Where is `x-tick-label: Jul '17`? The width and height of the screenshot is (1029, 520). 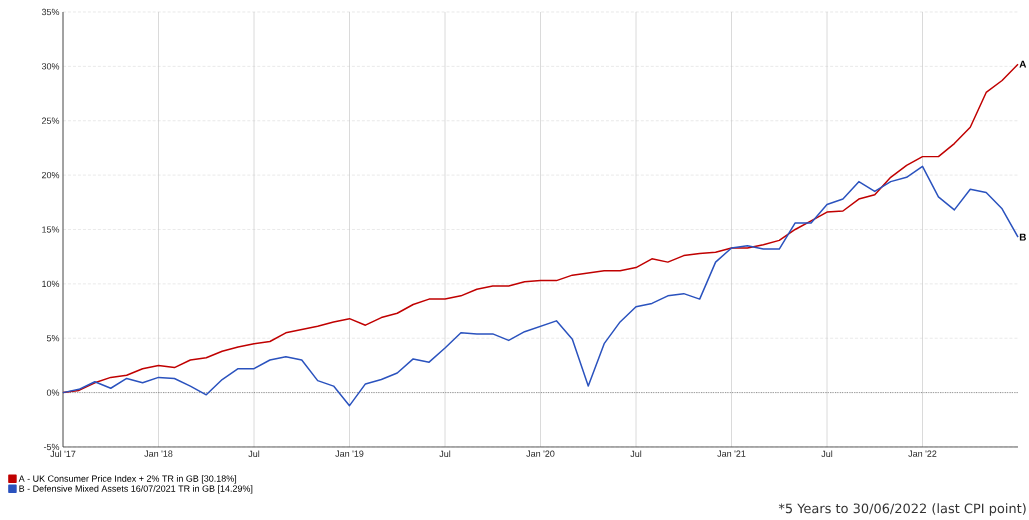 x-tick-label: Jul '17 is located at coordinates (63, 454).